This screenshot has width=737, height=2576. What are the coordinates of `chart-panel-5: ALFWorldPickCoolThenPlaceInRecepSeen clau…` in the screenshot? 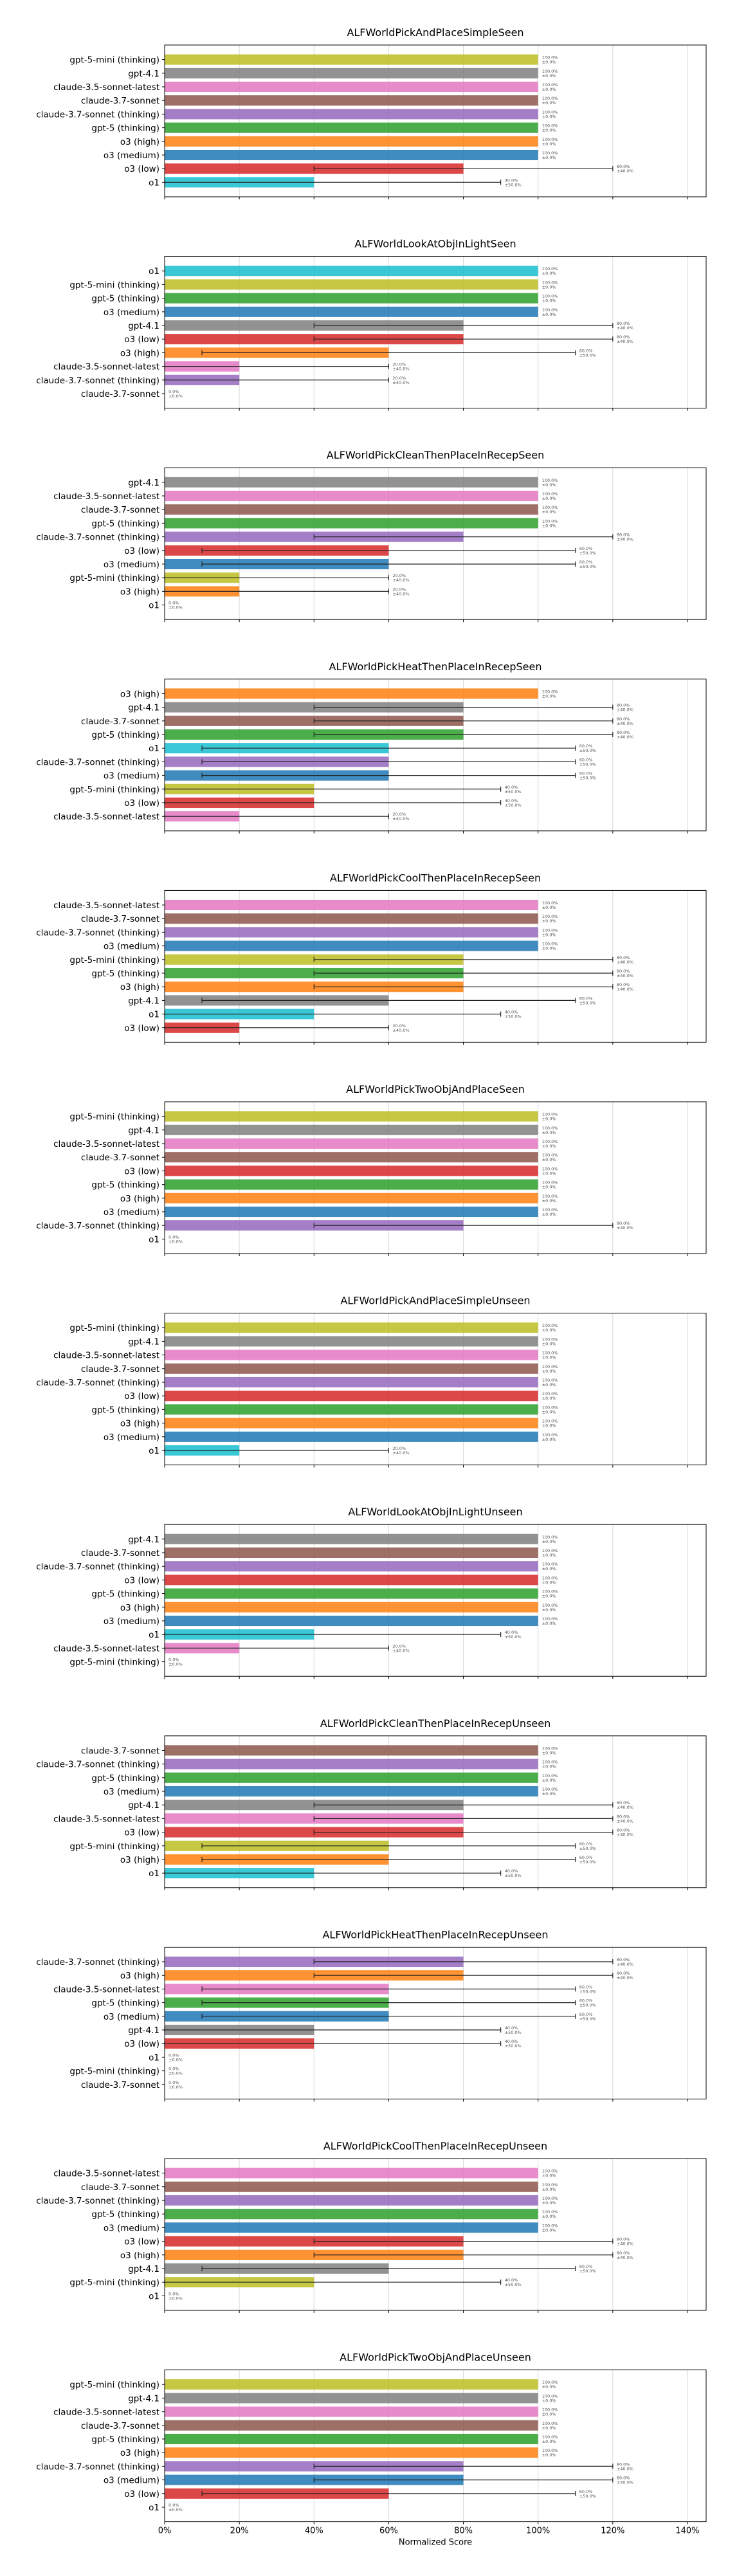 It's located at (371, 958).